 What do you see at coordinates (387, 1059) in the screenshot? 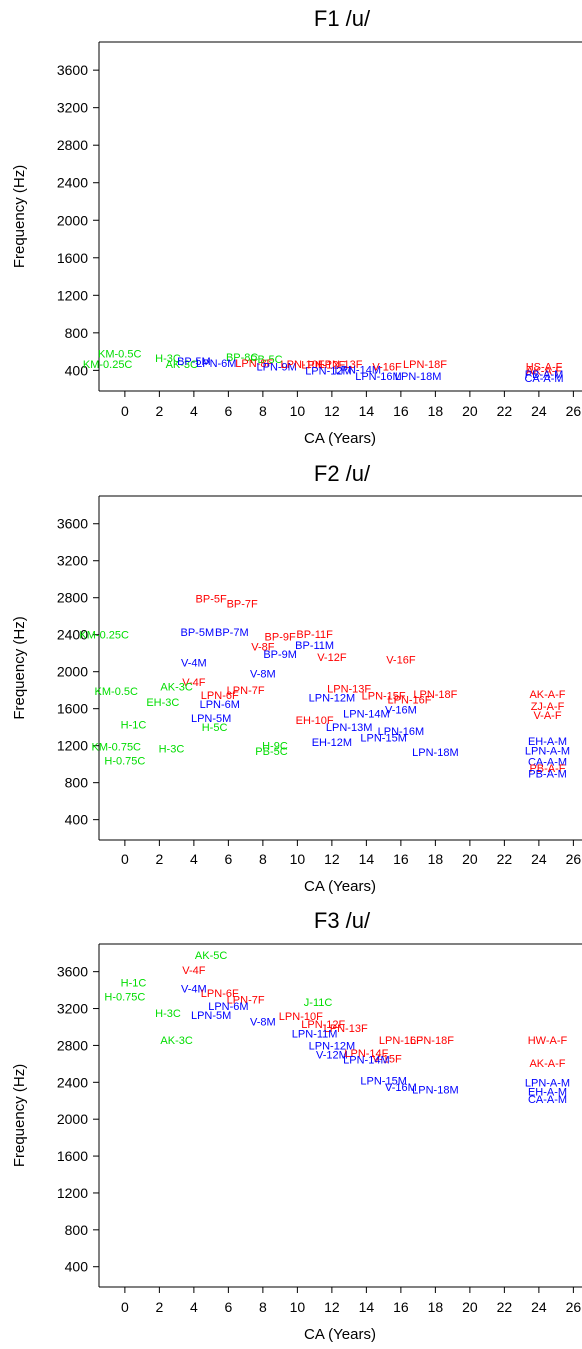
I see `data-point-label: V-15F` at bounding box center [387, 1059].